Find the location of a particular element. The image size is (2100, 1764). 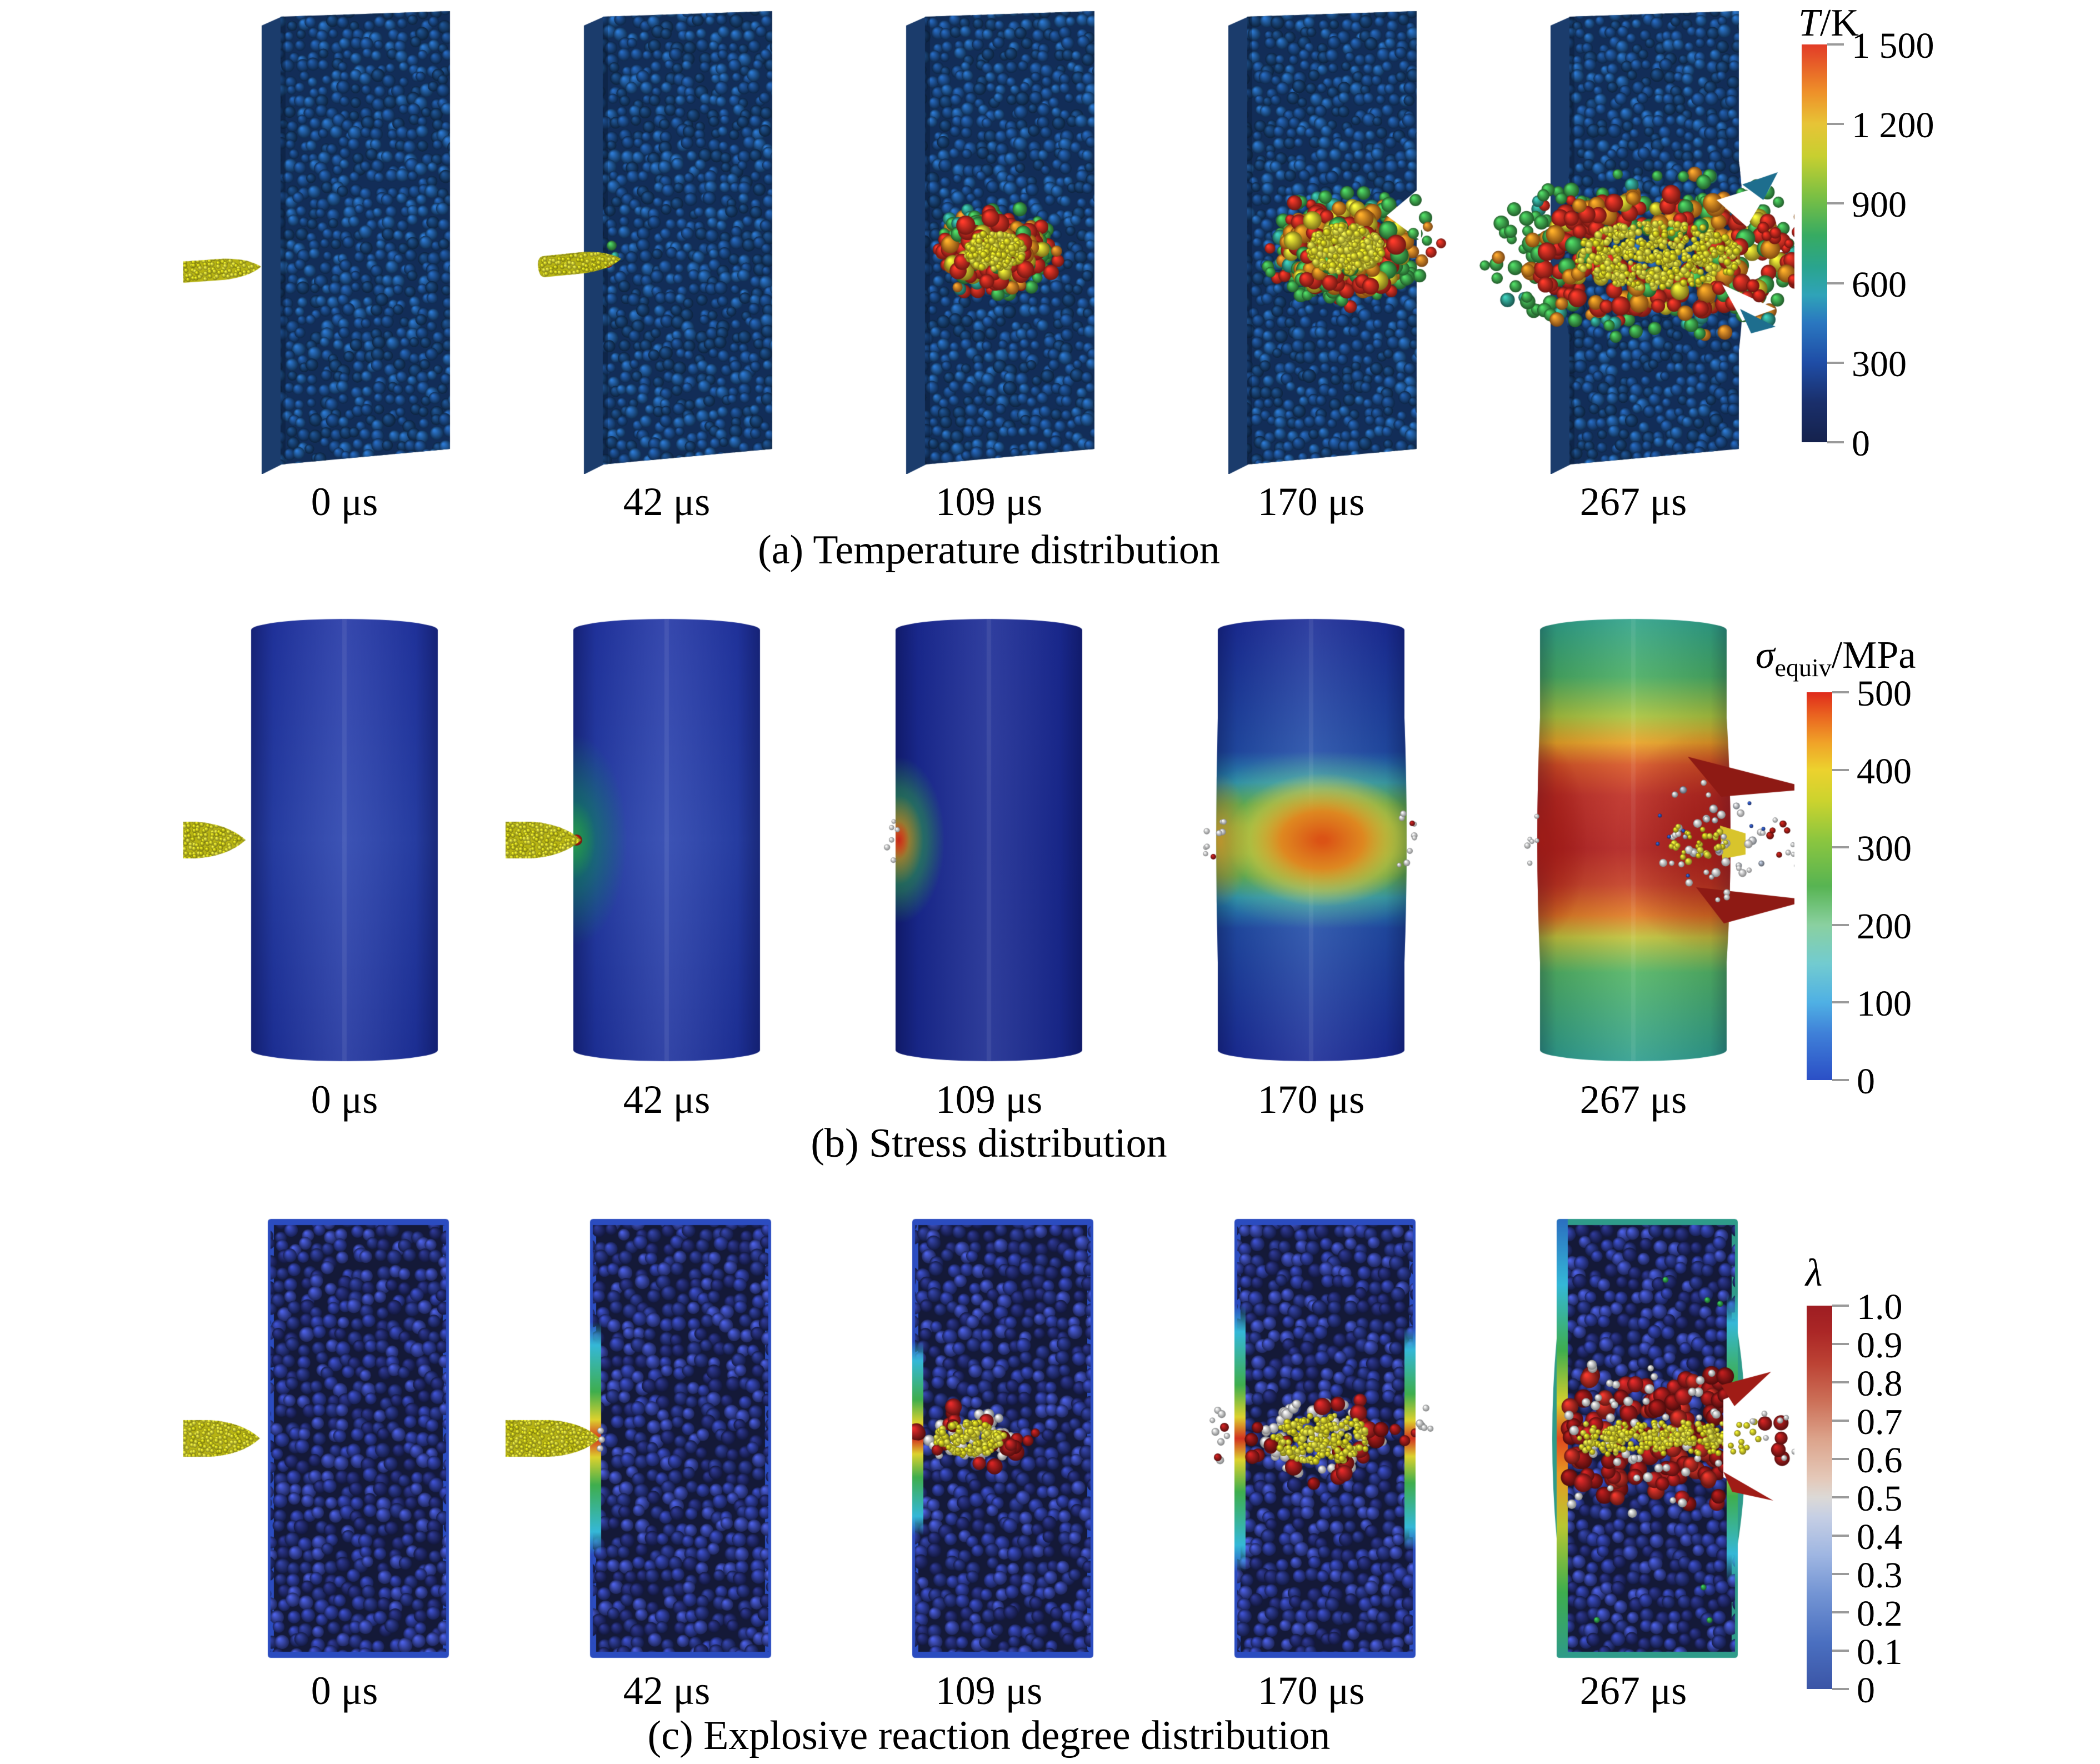

stress-snapshot-170us is located at coordinates (1311, 840).